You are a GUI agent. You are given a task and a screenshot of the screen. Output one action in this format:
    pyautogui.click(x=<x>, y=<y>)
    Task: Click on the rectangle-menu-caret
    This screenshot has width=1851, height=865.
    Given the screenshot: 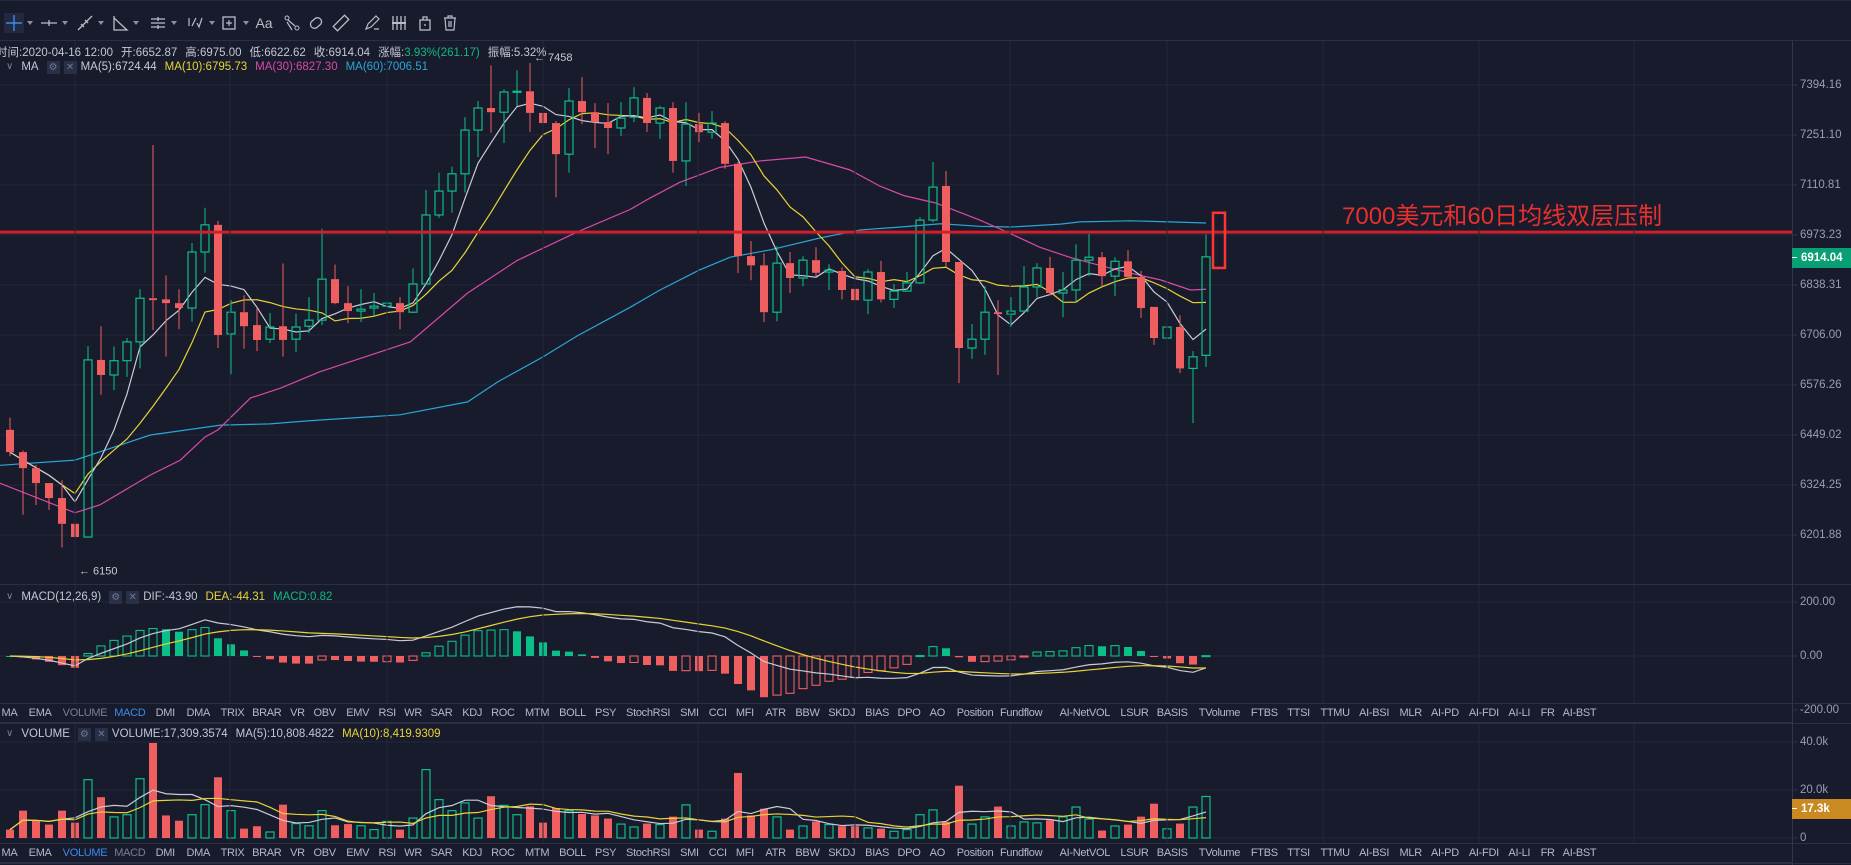 What is the action you would take?
    pyautogui.click(x=246, y=23)
    